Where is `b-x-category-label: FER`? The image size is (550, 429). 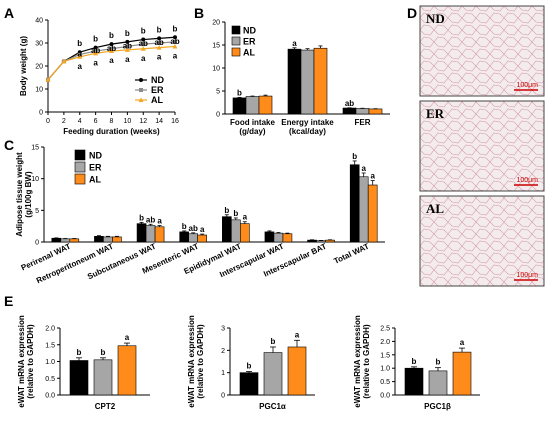 b-x-category-label: FER is located at coordinates (363, 122).